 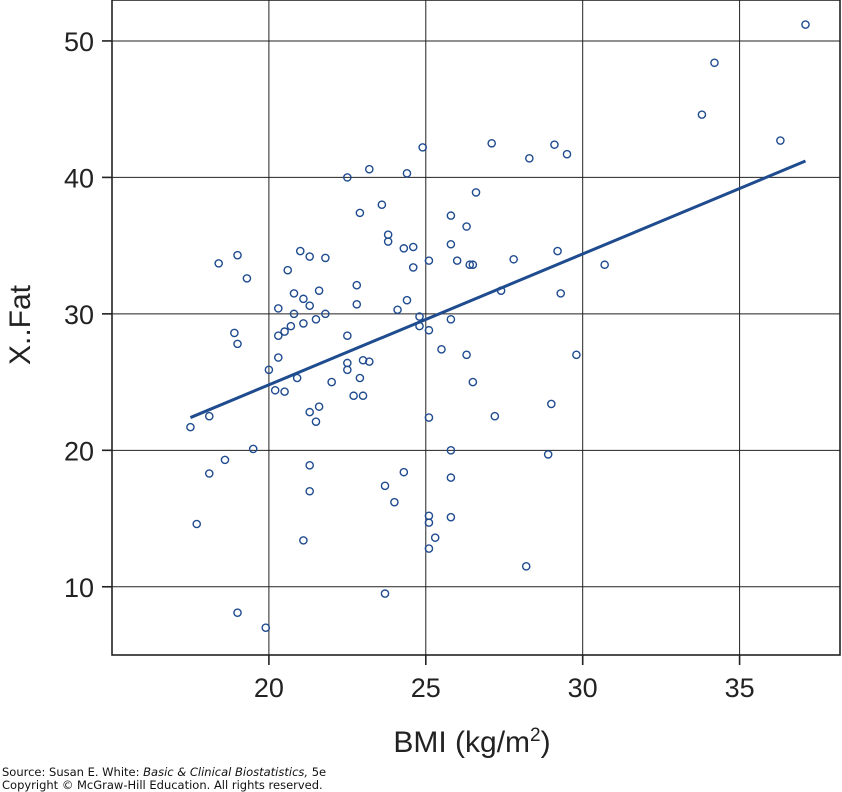 I want to click on source-prefix: Source: Susan E. White:, so click(x=73, y=772).